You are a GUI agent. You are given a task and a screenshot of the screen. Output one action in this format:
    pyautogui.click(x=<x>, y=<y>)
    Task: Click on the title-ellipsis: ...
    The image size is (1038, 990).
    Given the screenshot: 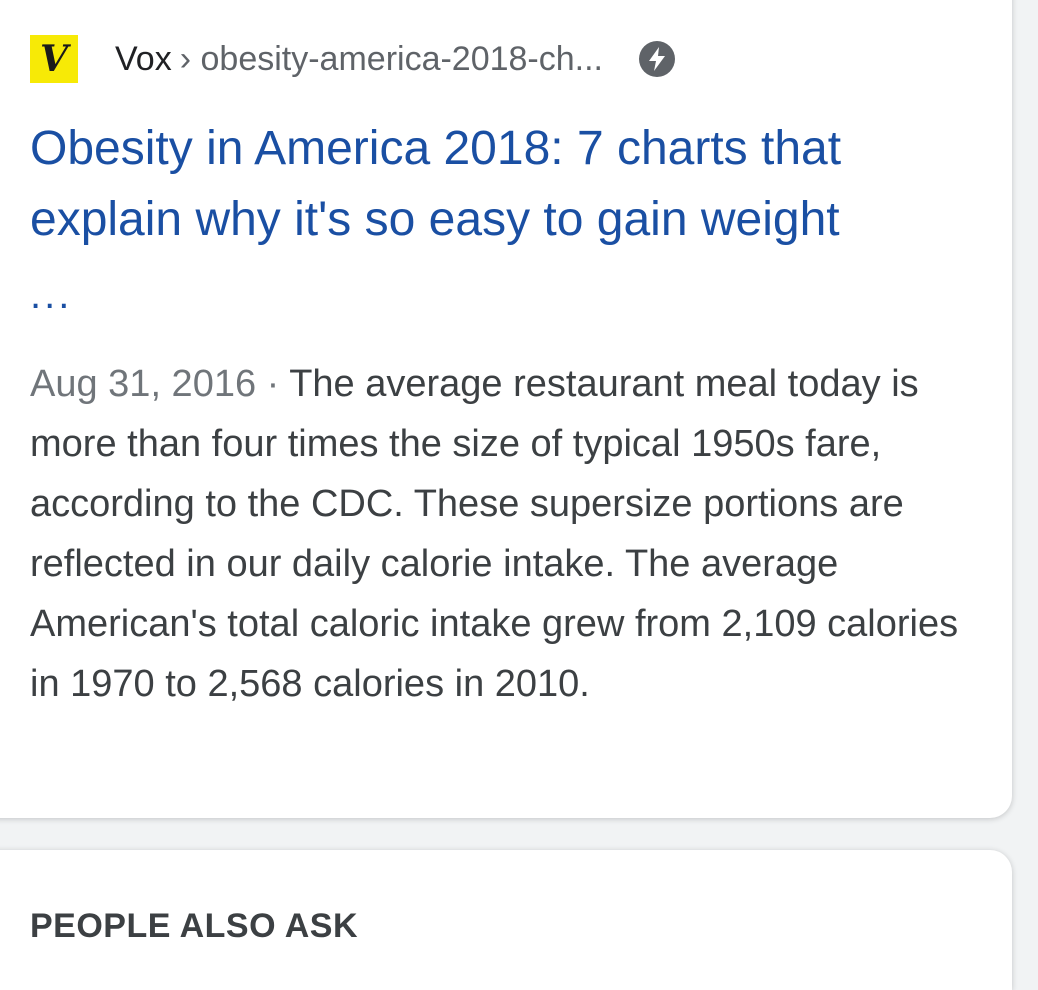 What is the action you would take?
    pyautogui.click(x=51, y=295)
    